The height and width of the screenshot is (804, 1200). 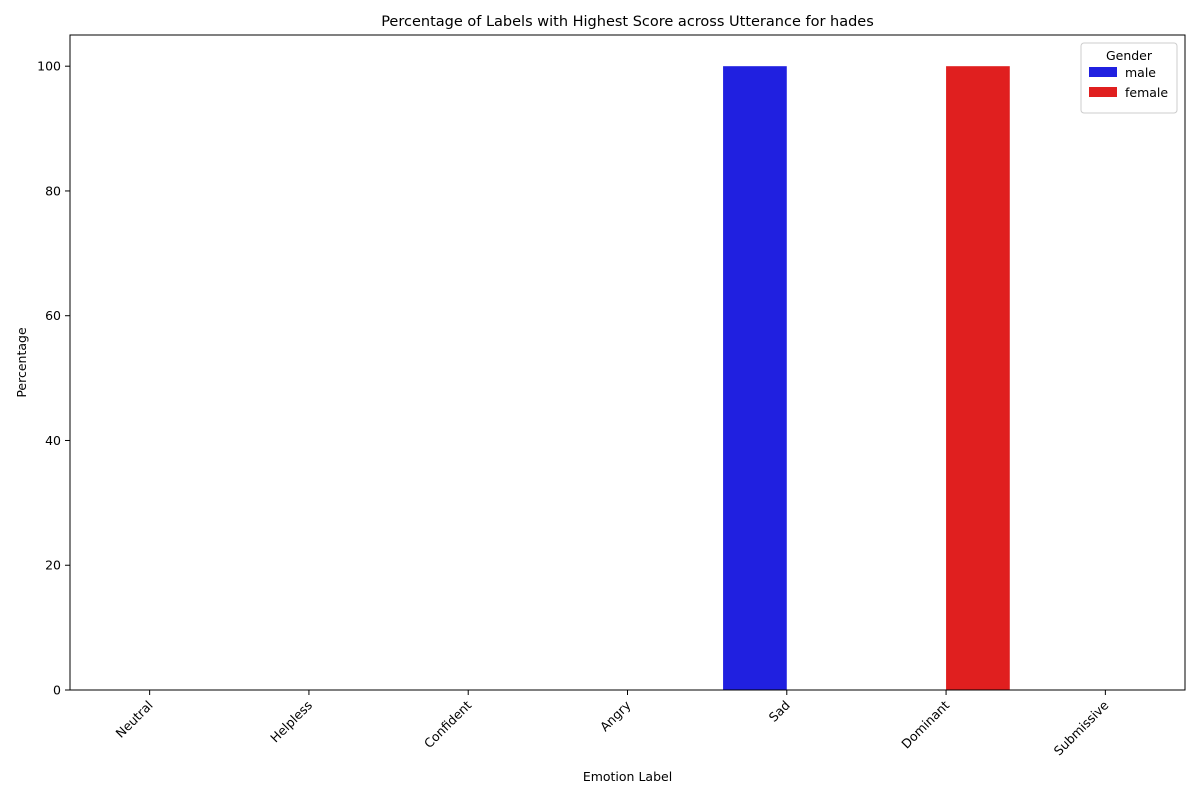 What do you see at coordinates (53, 315) in the screenshot?
I see `y-tick-label: 60` at bounding box center [53, 315].